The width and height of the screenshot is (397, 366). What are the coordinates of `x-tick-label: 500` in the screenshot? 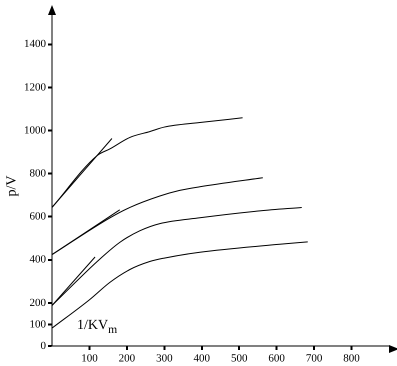 It's located at (239, 358).